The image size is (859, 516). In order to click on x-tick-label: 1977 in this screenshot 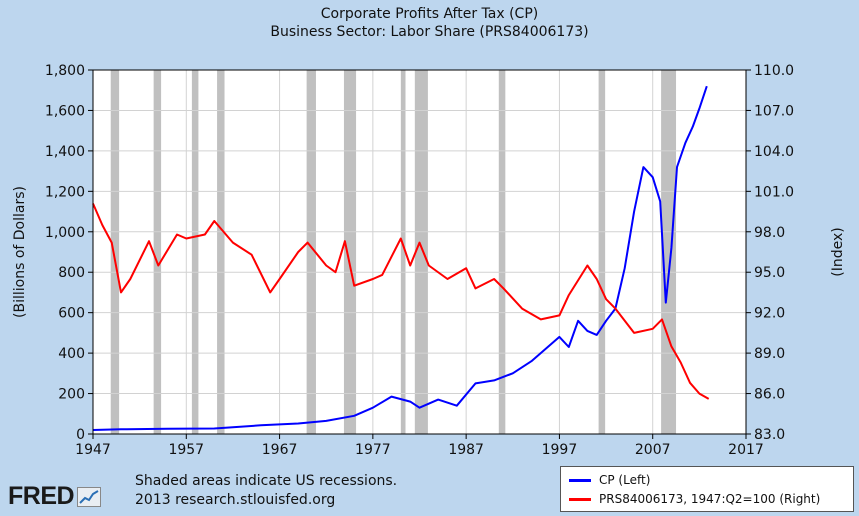, I will do `click(373, 450)`.